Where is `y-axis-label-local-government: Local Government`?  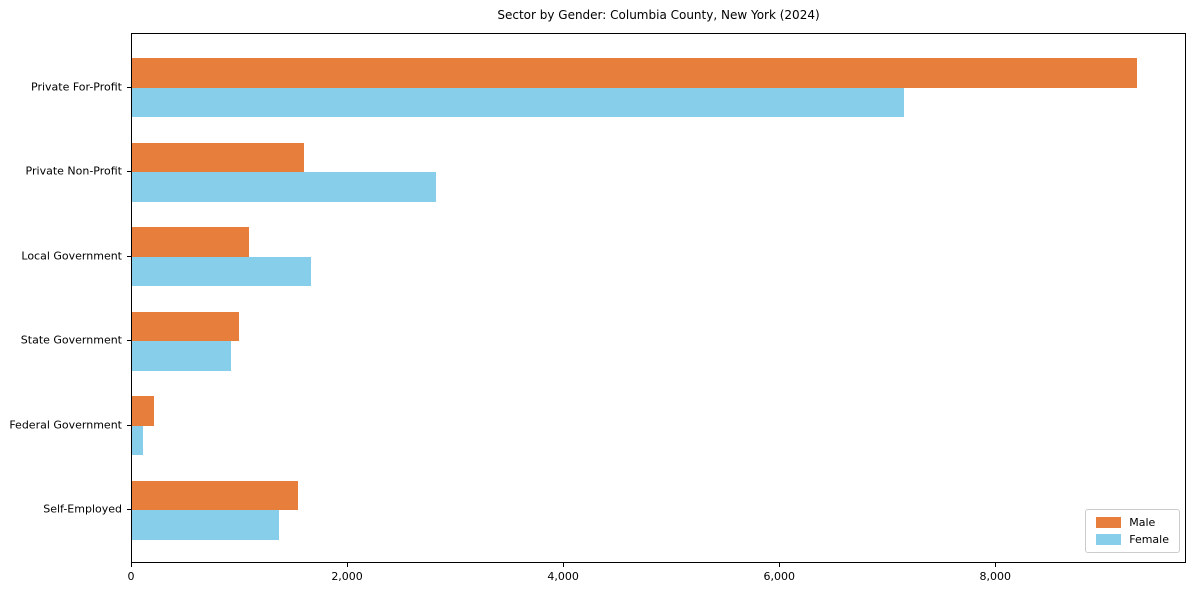
y-axis-label-local-government: Local Government is located at coordinates (71, 256).